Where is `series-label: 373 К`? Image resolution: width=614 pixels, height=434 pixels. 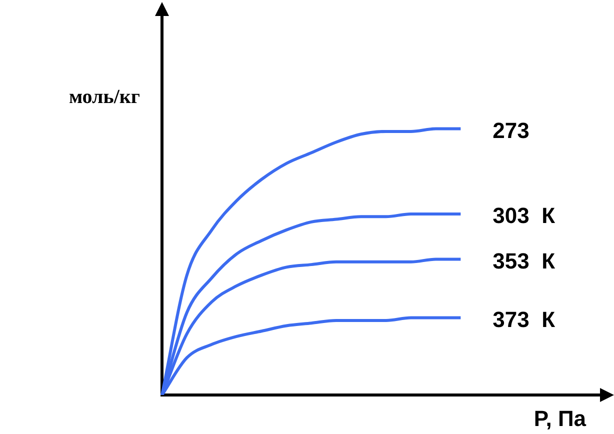 series-label: 373 К is located at coordinates (524, 319).